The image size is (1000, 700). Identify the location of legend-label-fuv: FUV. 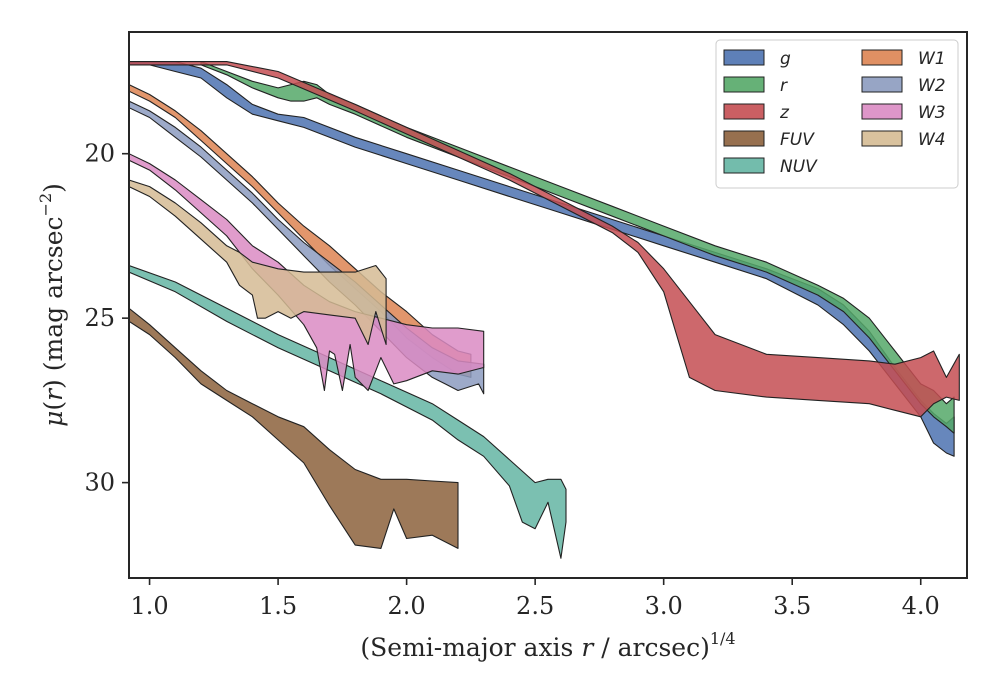
(797, 140).